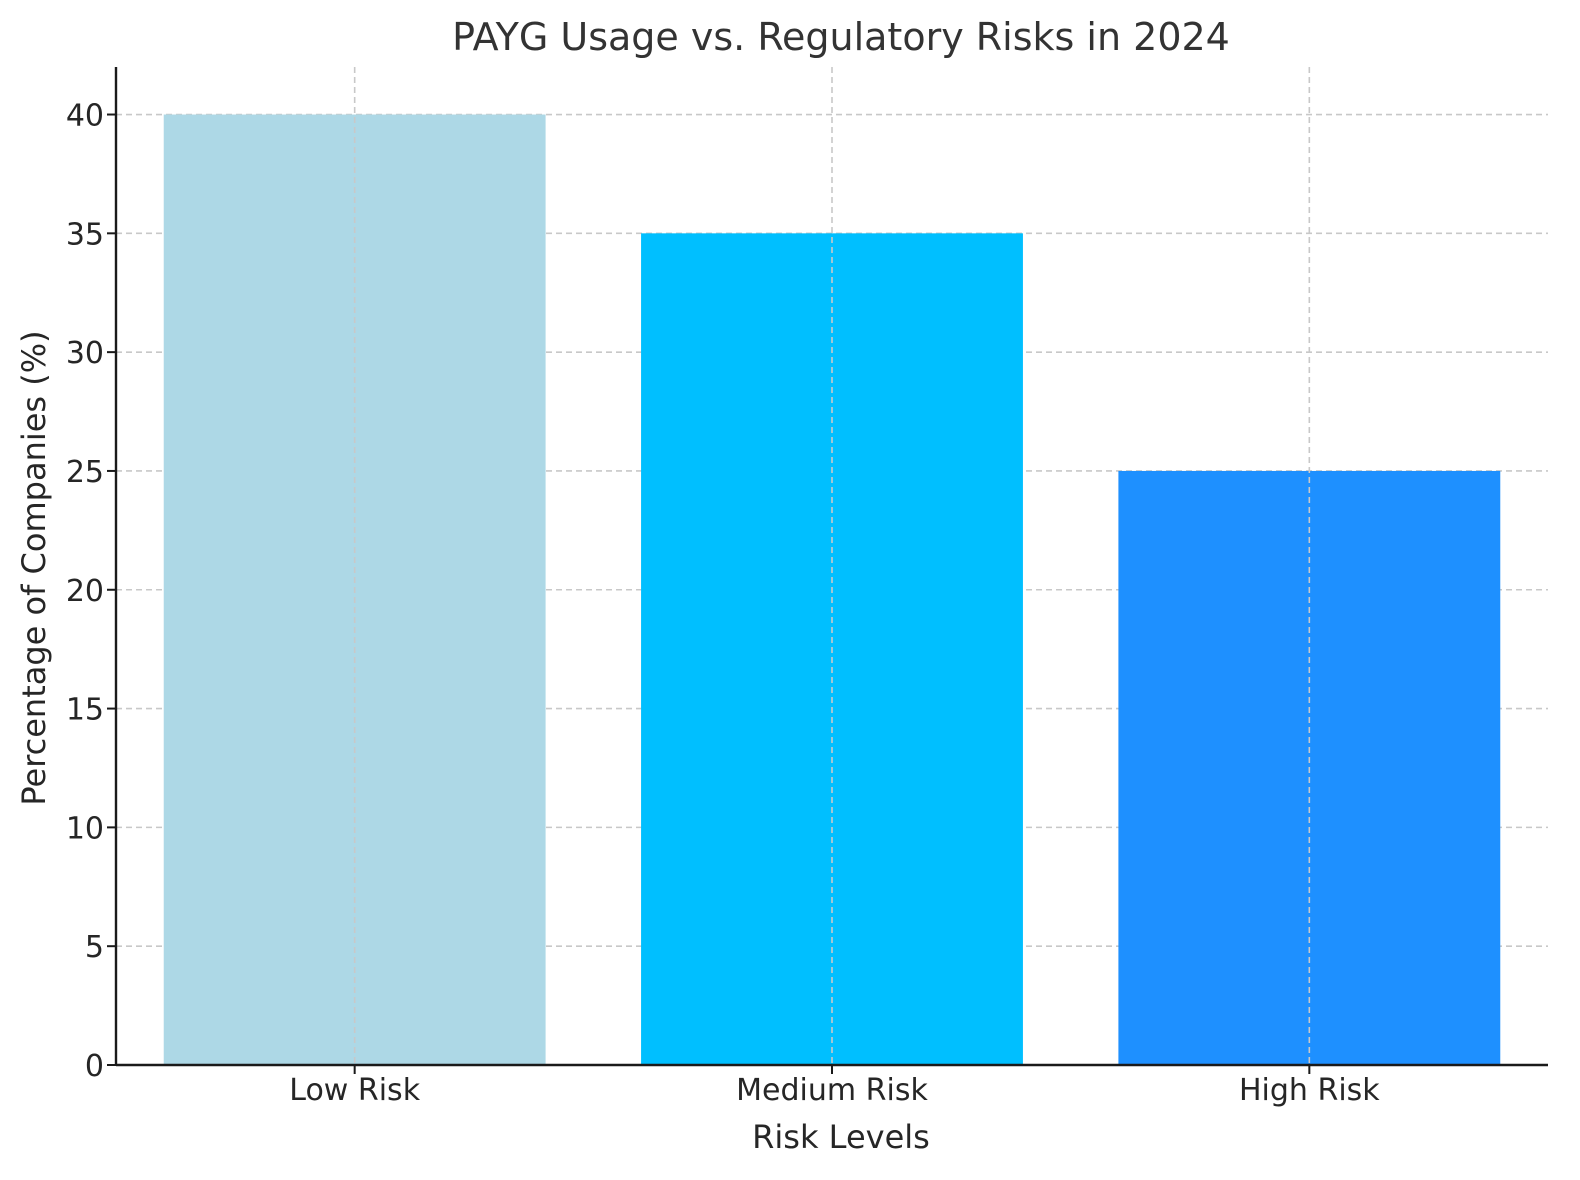 Image resolution: width=1580 pixels, height=1180 pixels. I want to click on y-tick-label: 5, so click(94, 947).